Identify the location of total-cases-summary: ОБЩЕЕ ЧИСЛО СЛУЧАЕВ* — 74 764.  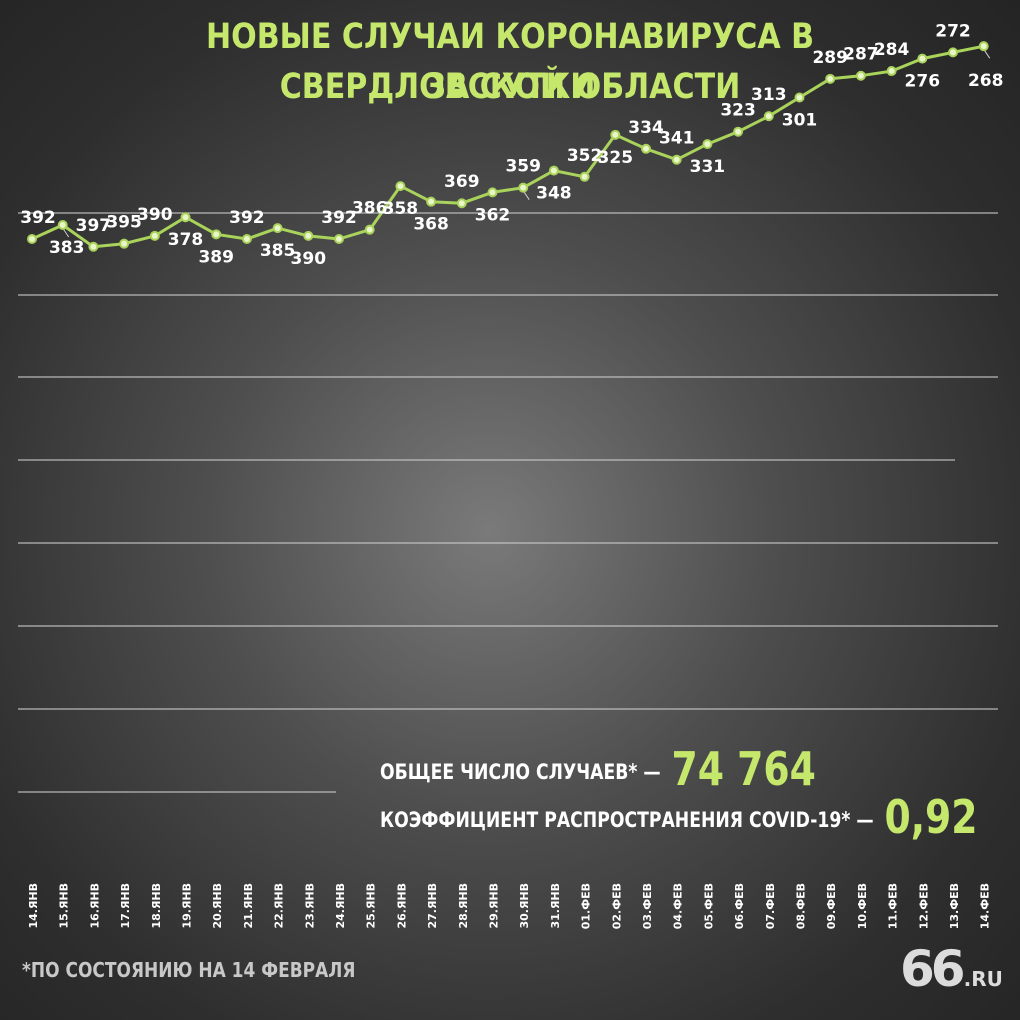
(598, 769).